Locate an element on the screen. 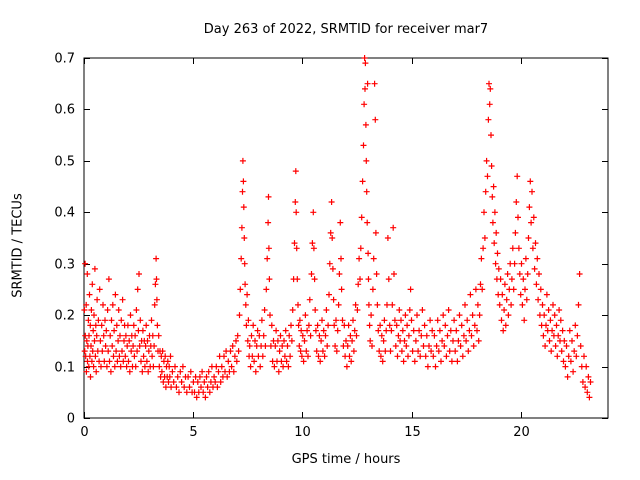  x-tick-label: 20 is located at coordinates (521, 432).